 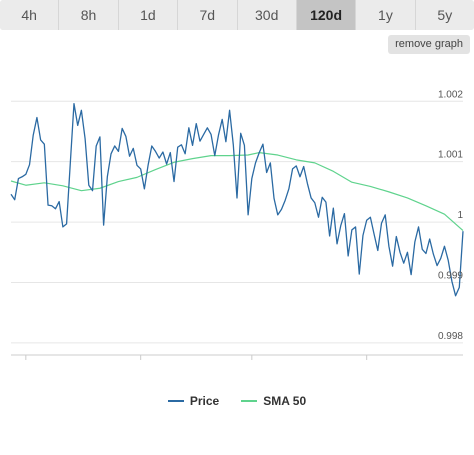 I want to click on range-tab-7d: 7d, so click(x=208, y=15).